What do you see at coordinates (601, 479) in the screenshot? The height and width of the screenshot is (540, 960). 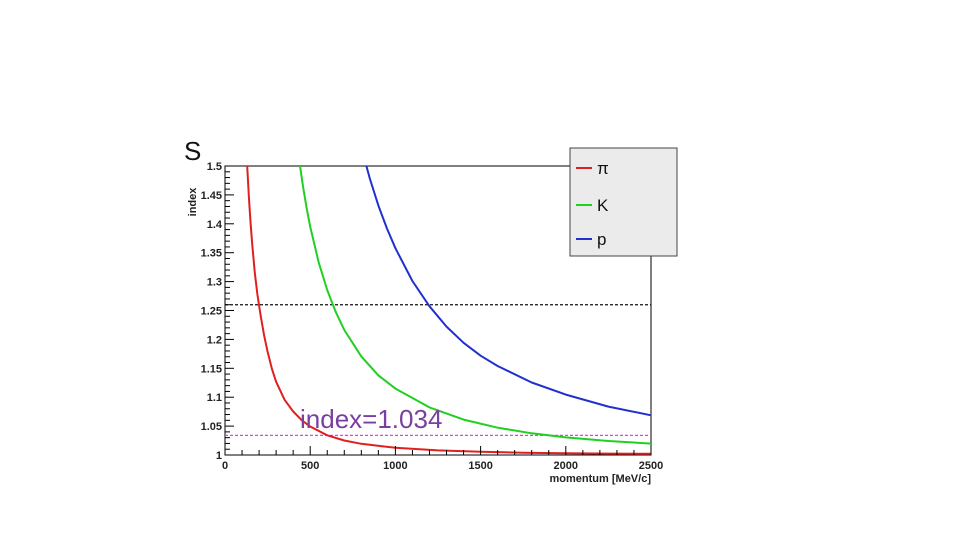 I see `x-axis-title: momentum [MeV/c]` at bounding box center [601, 479].